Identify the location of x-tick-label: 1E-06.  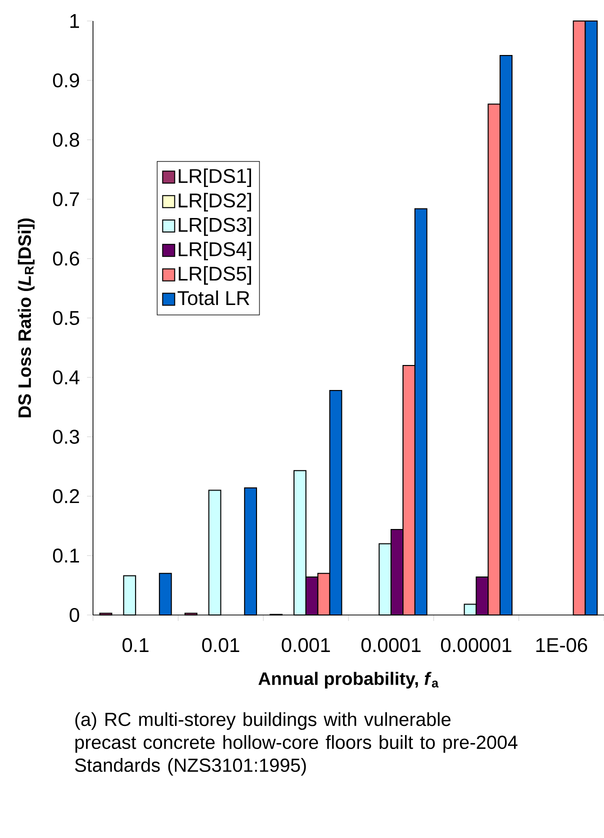
(562, 645).